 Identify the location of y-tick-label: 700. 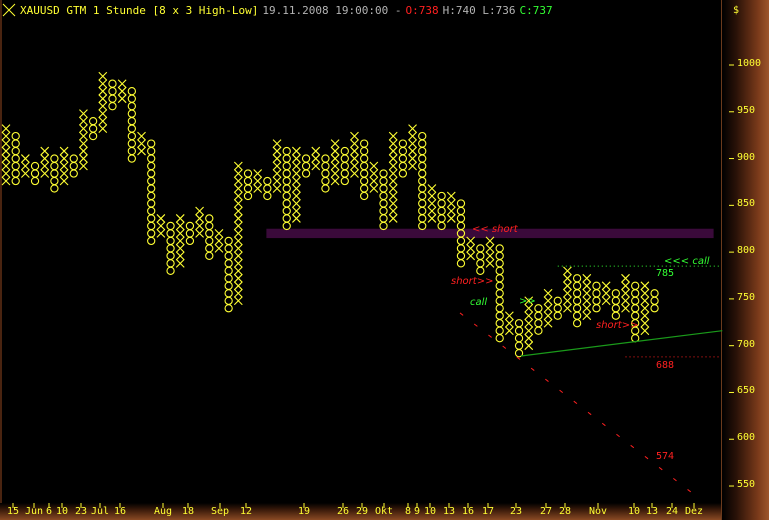
(746, 344).